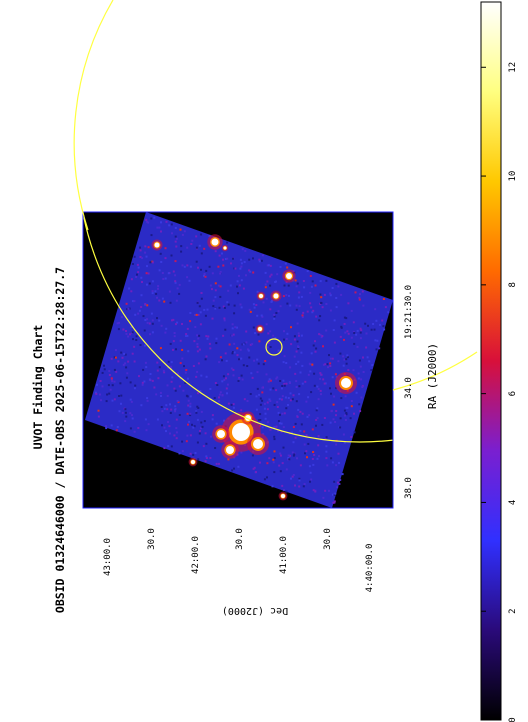  I want to click on star-core, so click(289, 276).